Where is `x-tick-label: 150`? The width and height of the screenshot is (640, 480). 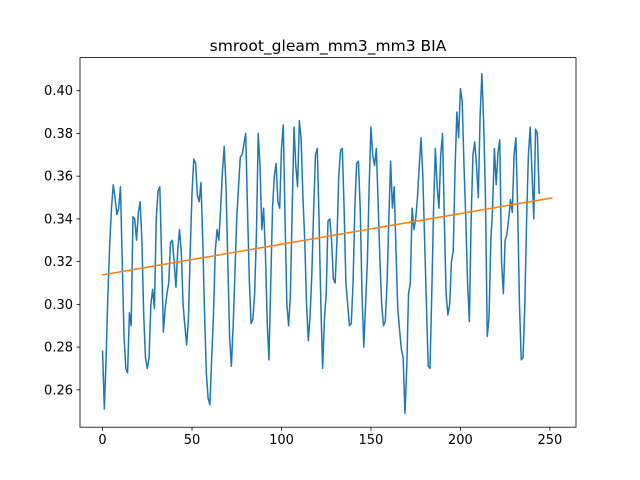 x-tick-label: 150 is located at coordinates (371, 440).